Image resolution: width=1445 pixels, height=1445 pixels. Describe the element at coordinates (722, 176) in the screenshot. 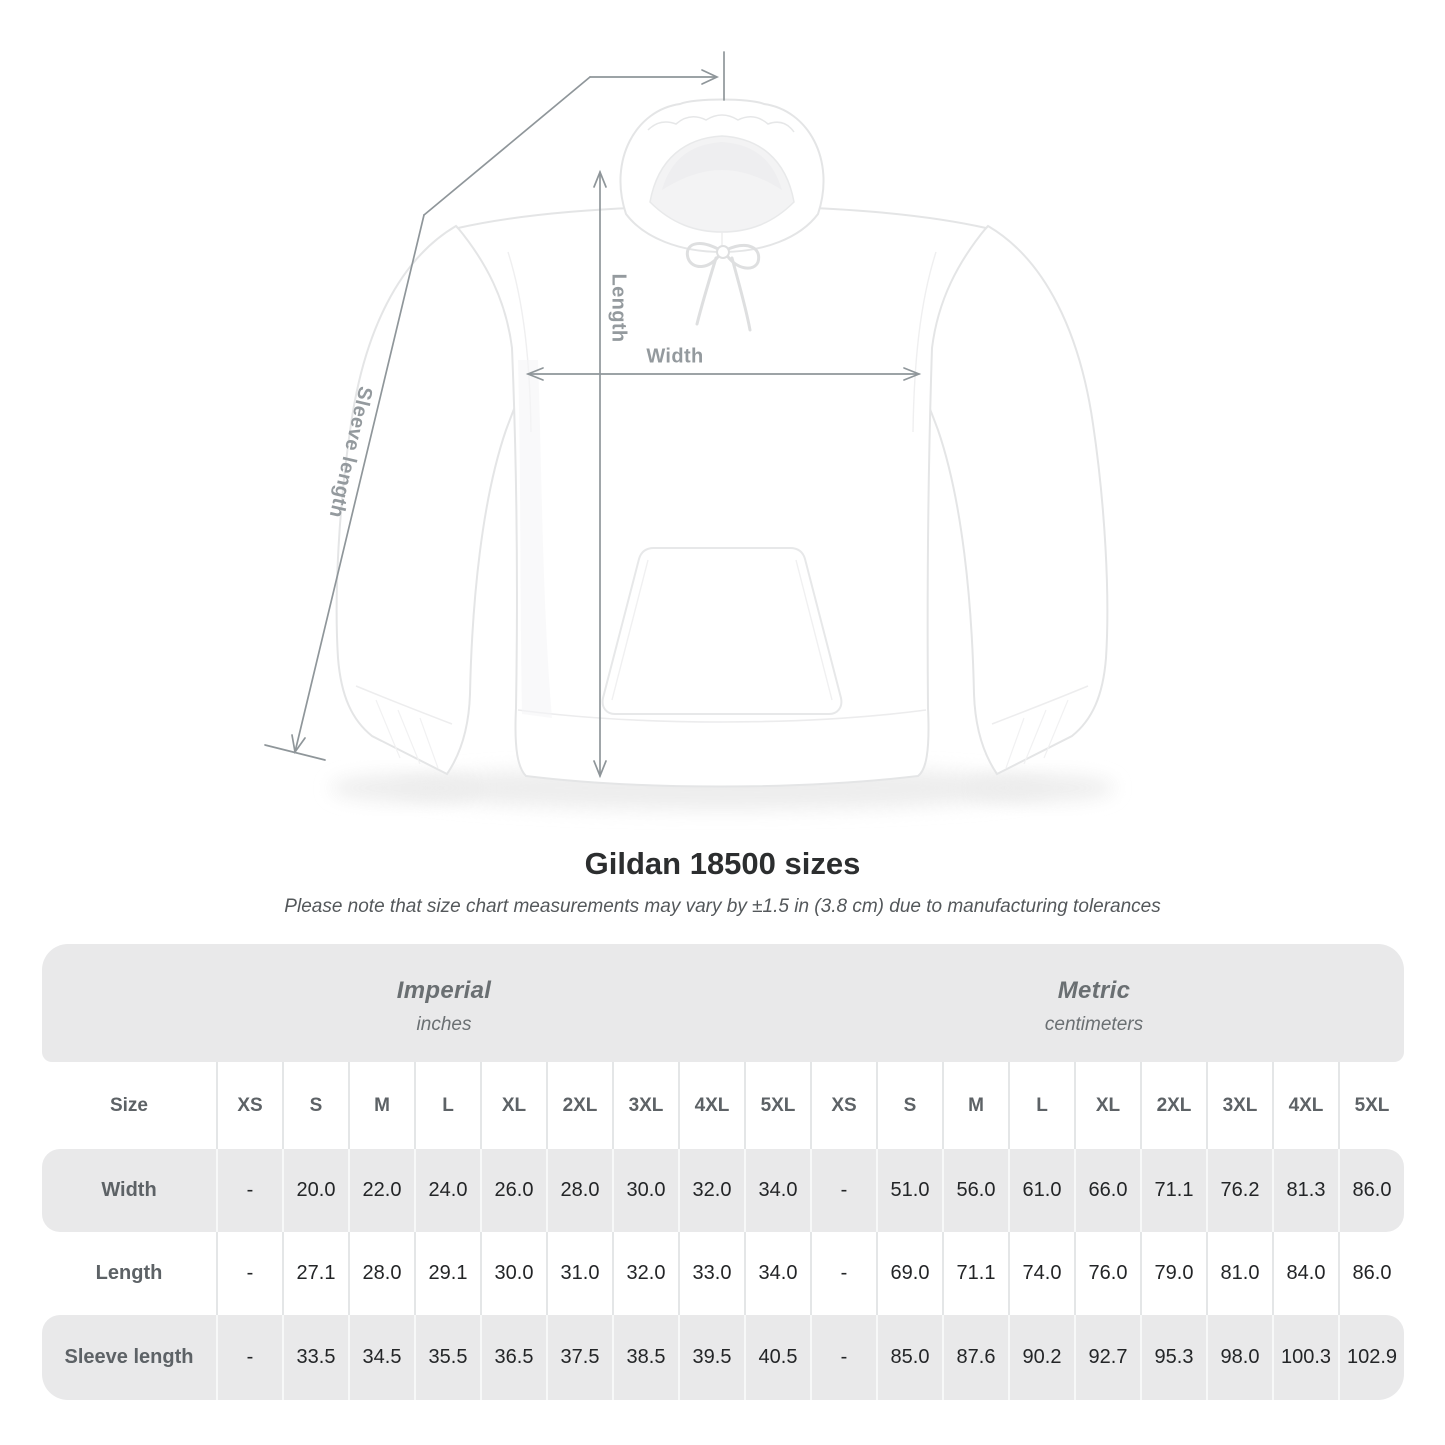

I see `hood` at that location.